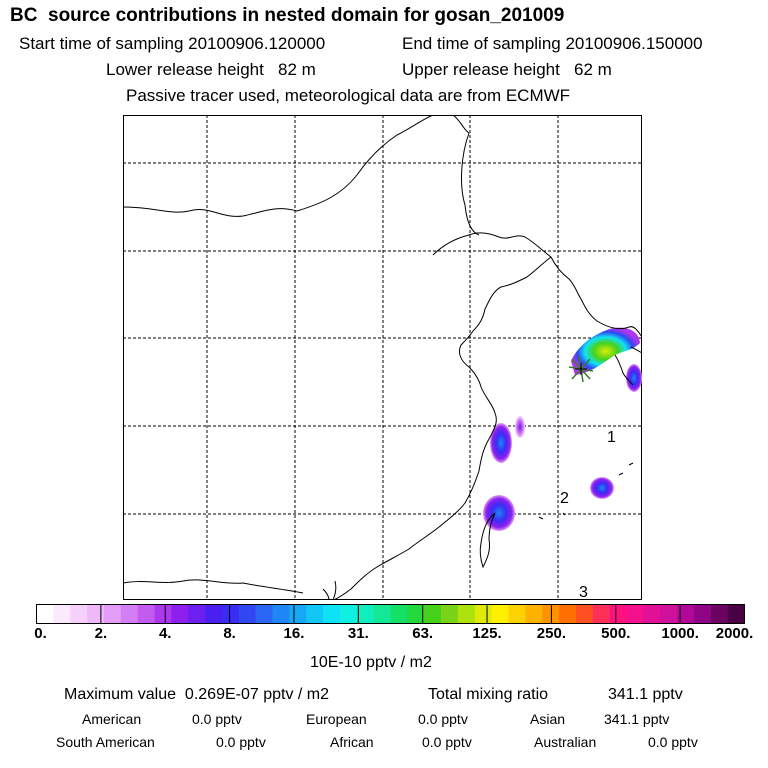 This screenshot has height=768, width=768. Describe the element at coordinates (447, 742) in the screenshot. I see `african-value: 0.0 pptv` at that location.